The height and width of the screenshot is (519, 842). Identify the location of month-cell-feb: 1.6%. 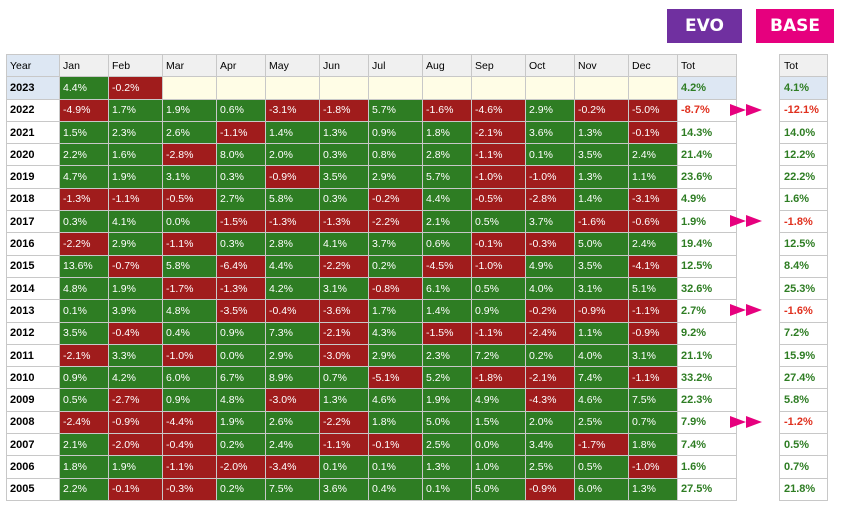
(135, 155).